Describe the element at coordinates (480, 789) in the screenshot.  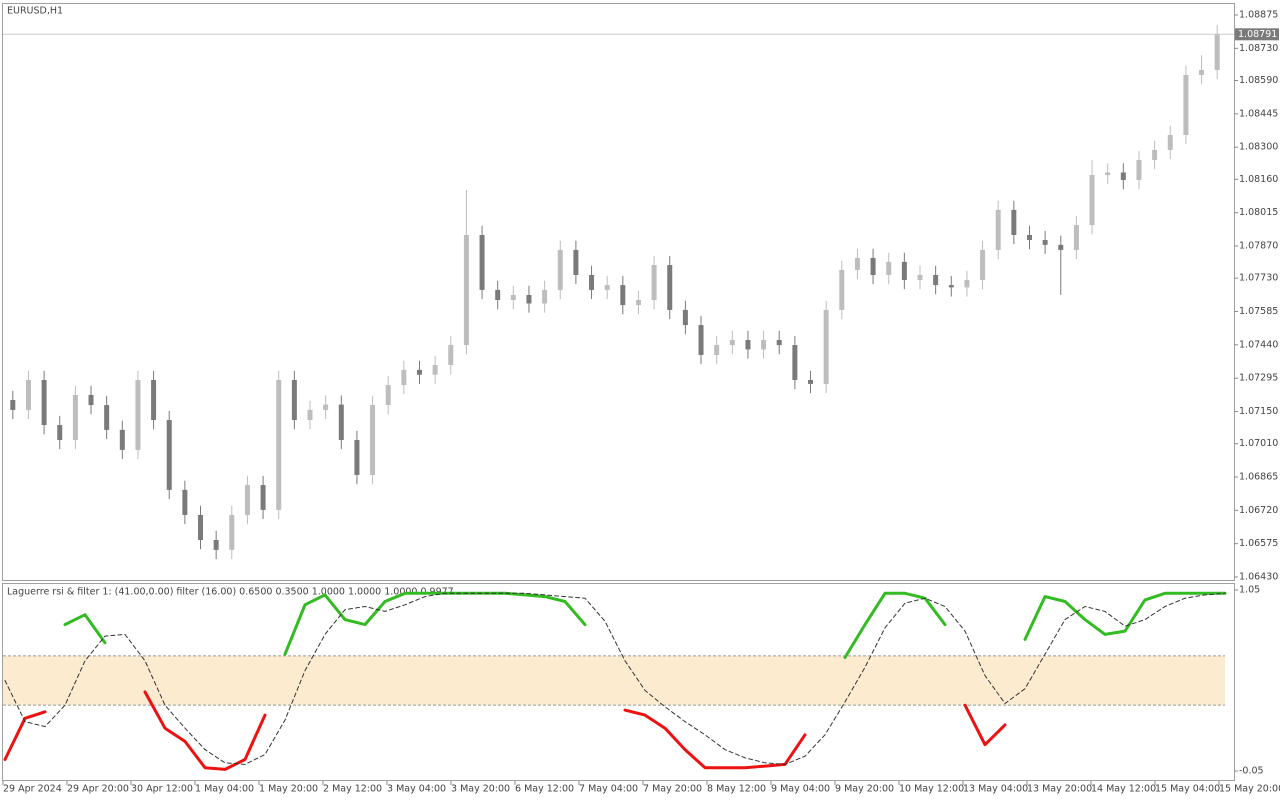
I see `x-tick-label: 3 May 20:00` at that location.